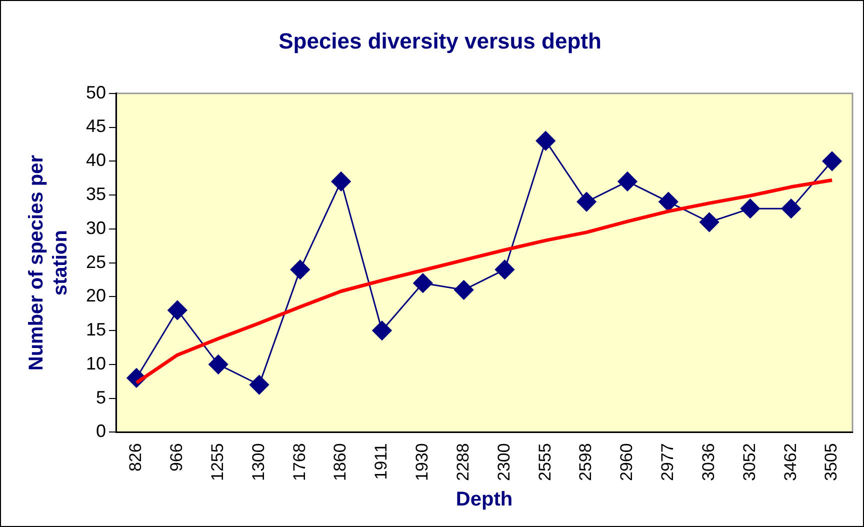 This screenshot has width=864, height=527. What do you see at coordinates (96, 363) in the screenshot?
I see `y-tick-label: 10` at bounding box center [96, 363].